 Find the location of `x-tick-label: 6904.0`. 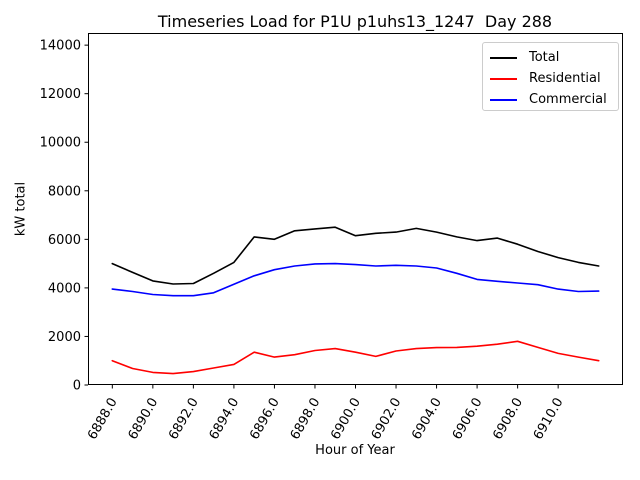

x-tick-label: 6904.0 is located at coordinates (427, 419).